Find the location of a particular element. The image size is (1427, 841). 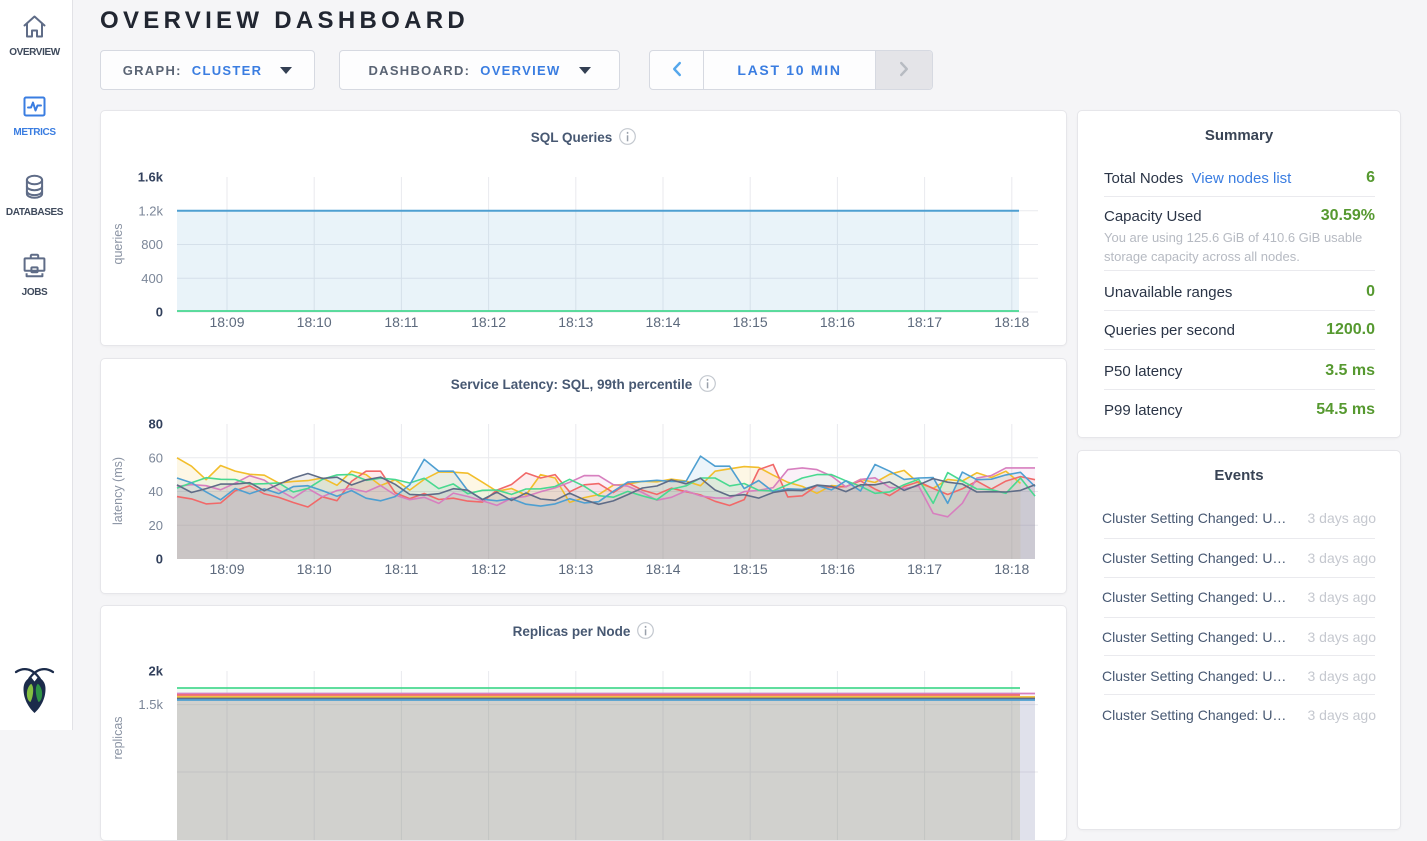

svg-text: 800 is located at coordinates (152, 244).